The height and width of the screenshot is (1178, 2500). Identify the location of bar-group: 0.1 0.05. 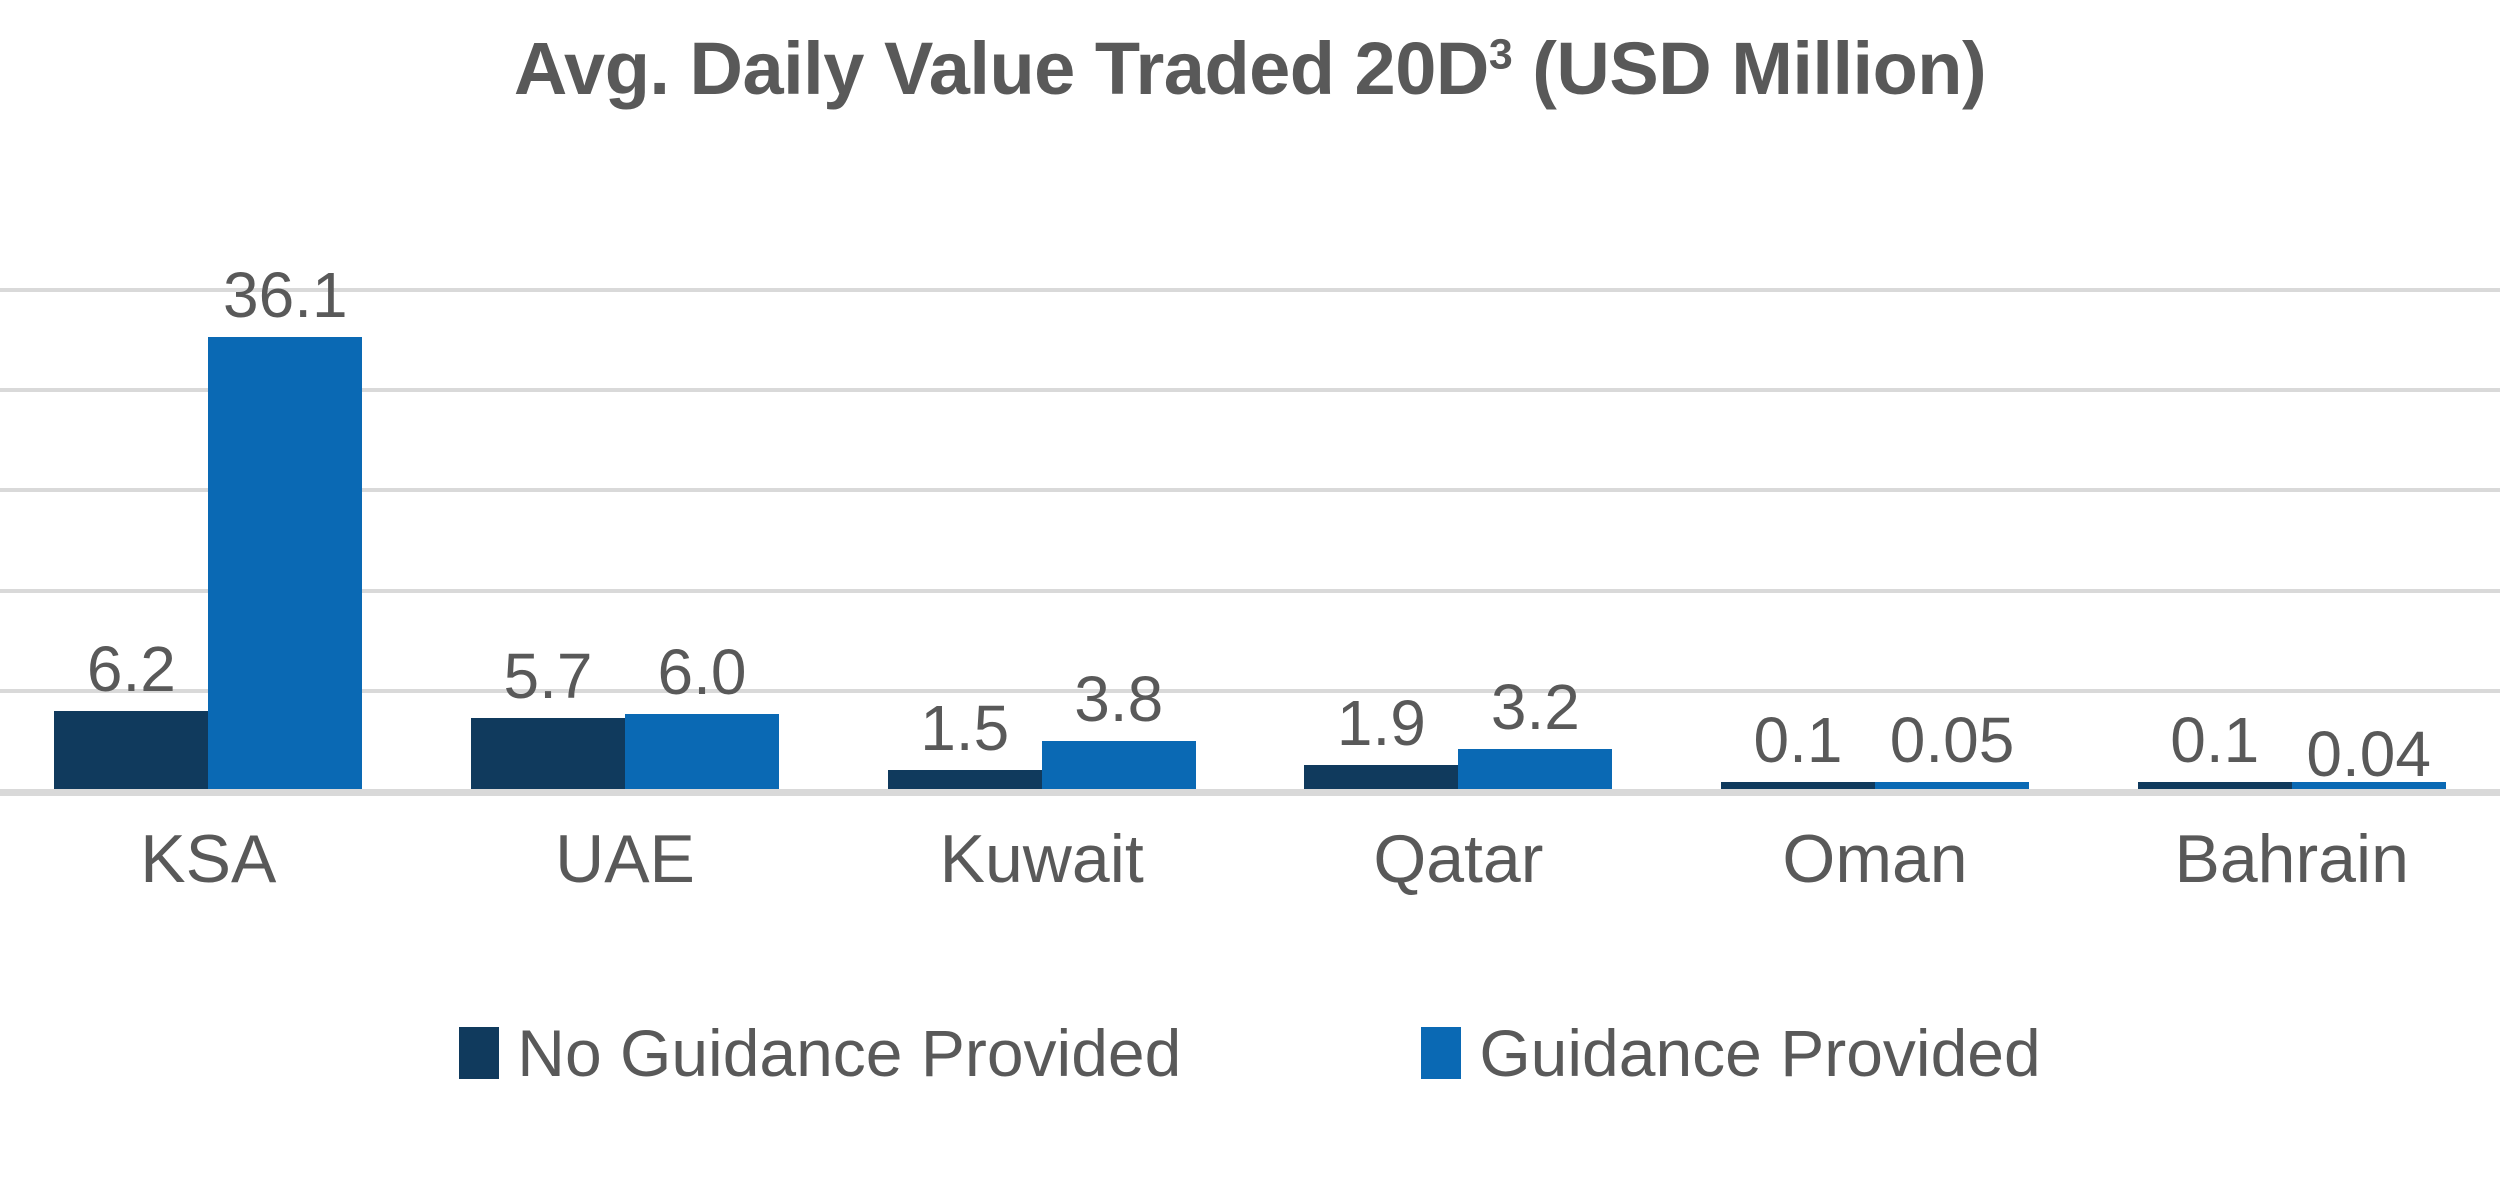
(1875, 540).